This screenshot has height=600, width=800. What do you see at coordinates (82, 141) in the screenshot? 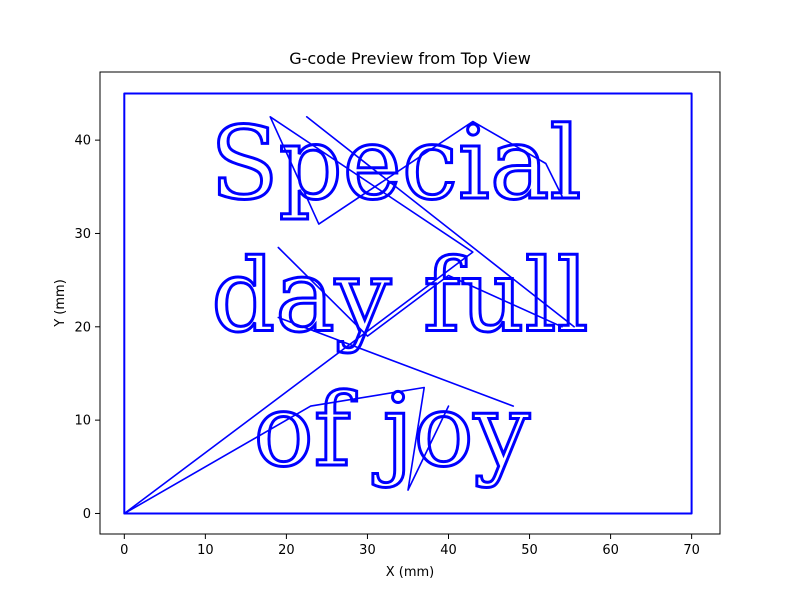
I see `y-tick-label: 40` at bounding box center [82, 141].